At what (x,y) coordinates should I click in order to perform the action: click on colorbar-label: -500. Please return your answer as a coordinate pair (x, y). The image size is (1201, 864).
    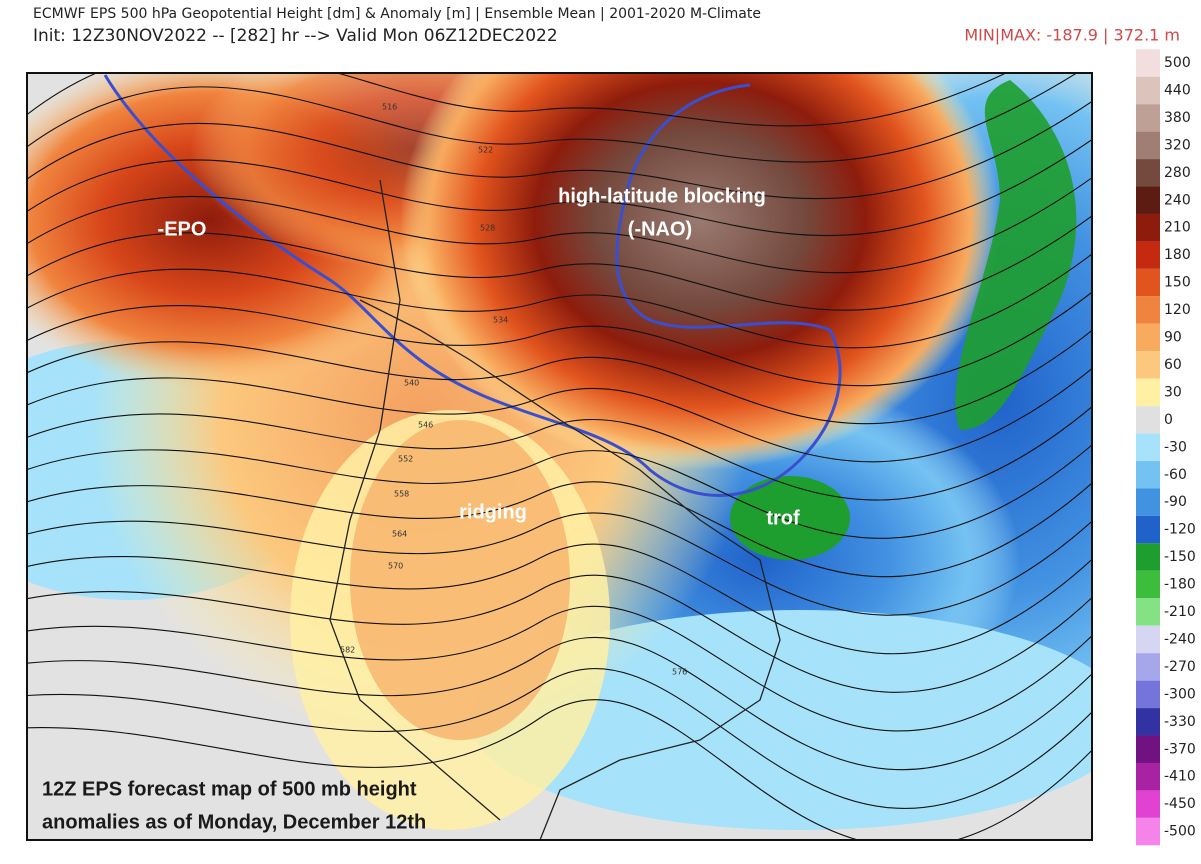
    Looking at the image, I should click on (1180, 832).